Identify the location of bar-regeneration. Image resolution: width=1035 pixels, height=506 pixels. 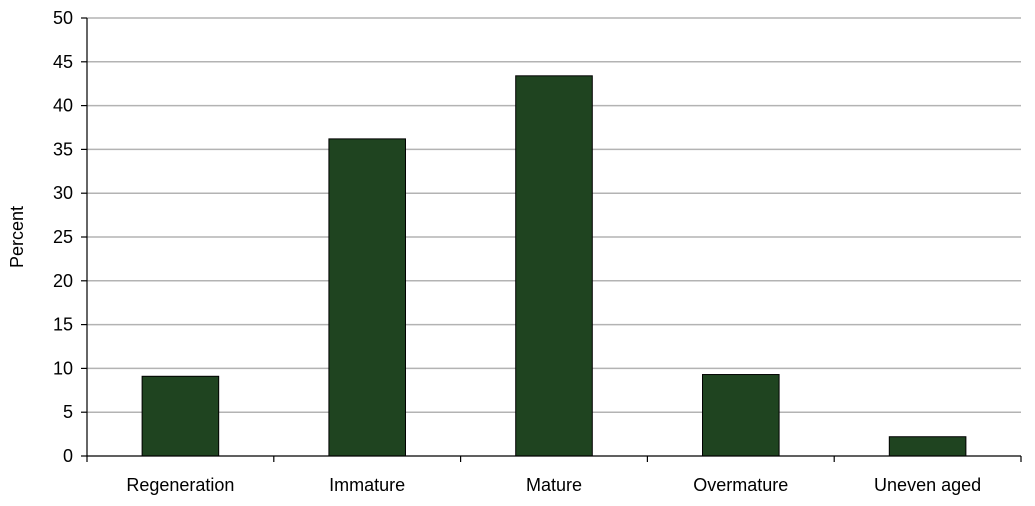
(180, 416).